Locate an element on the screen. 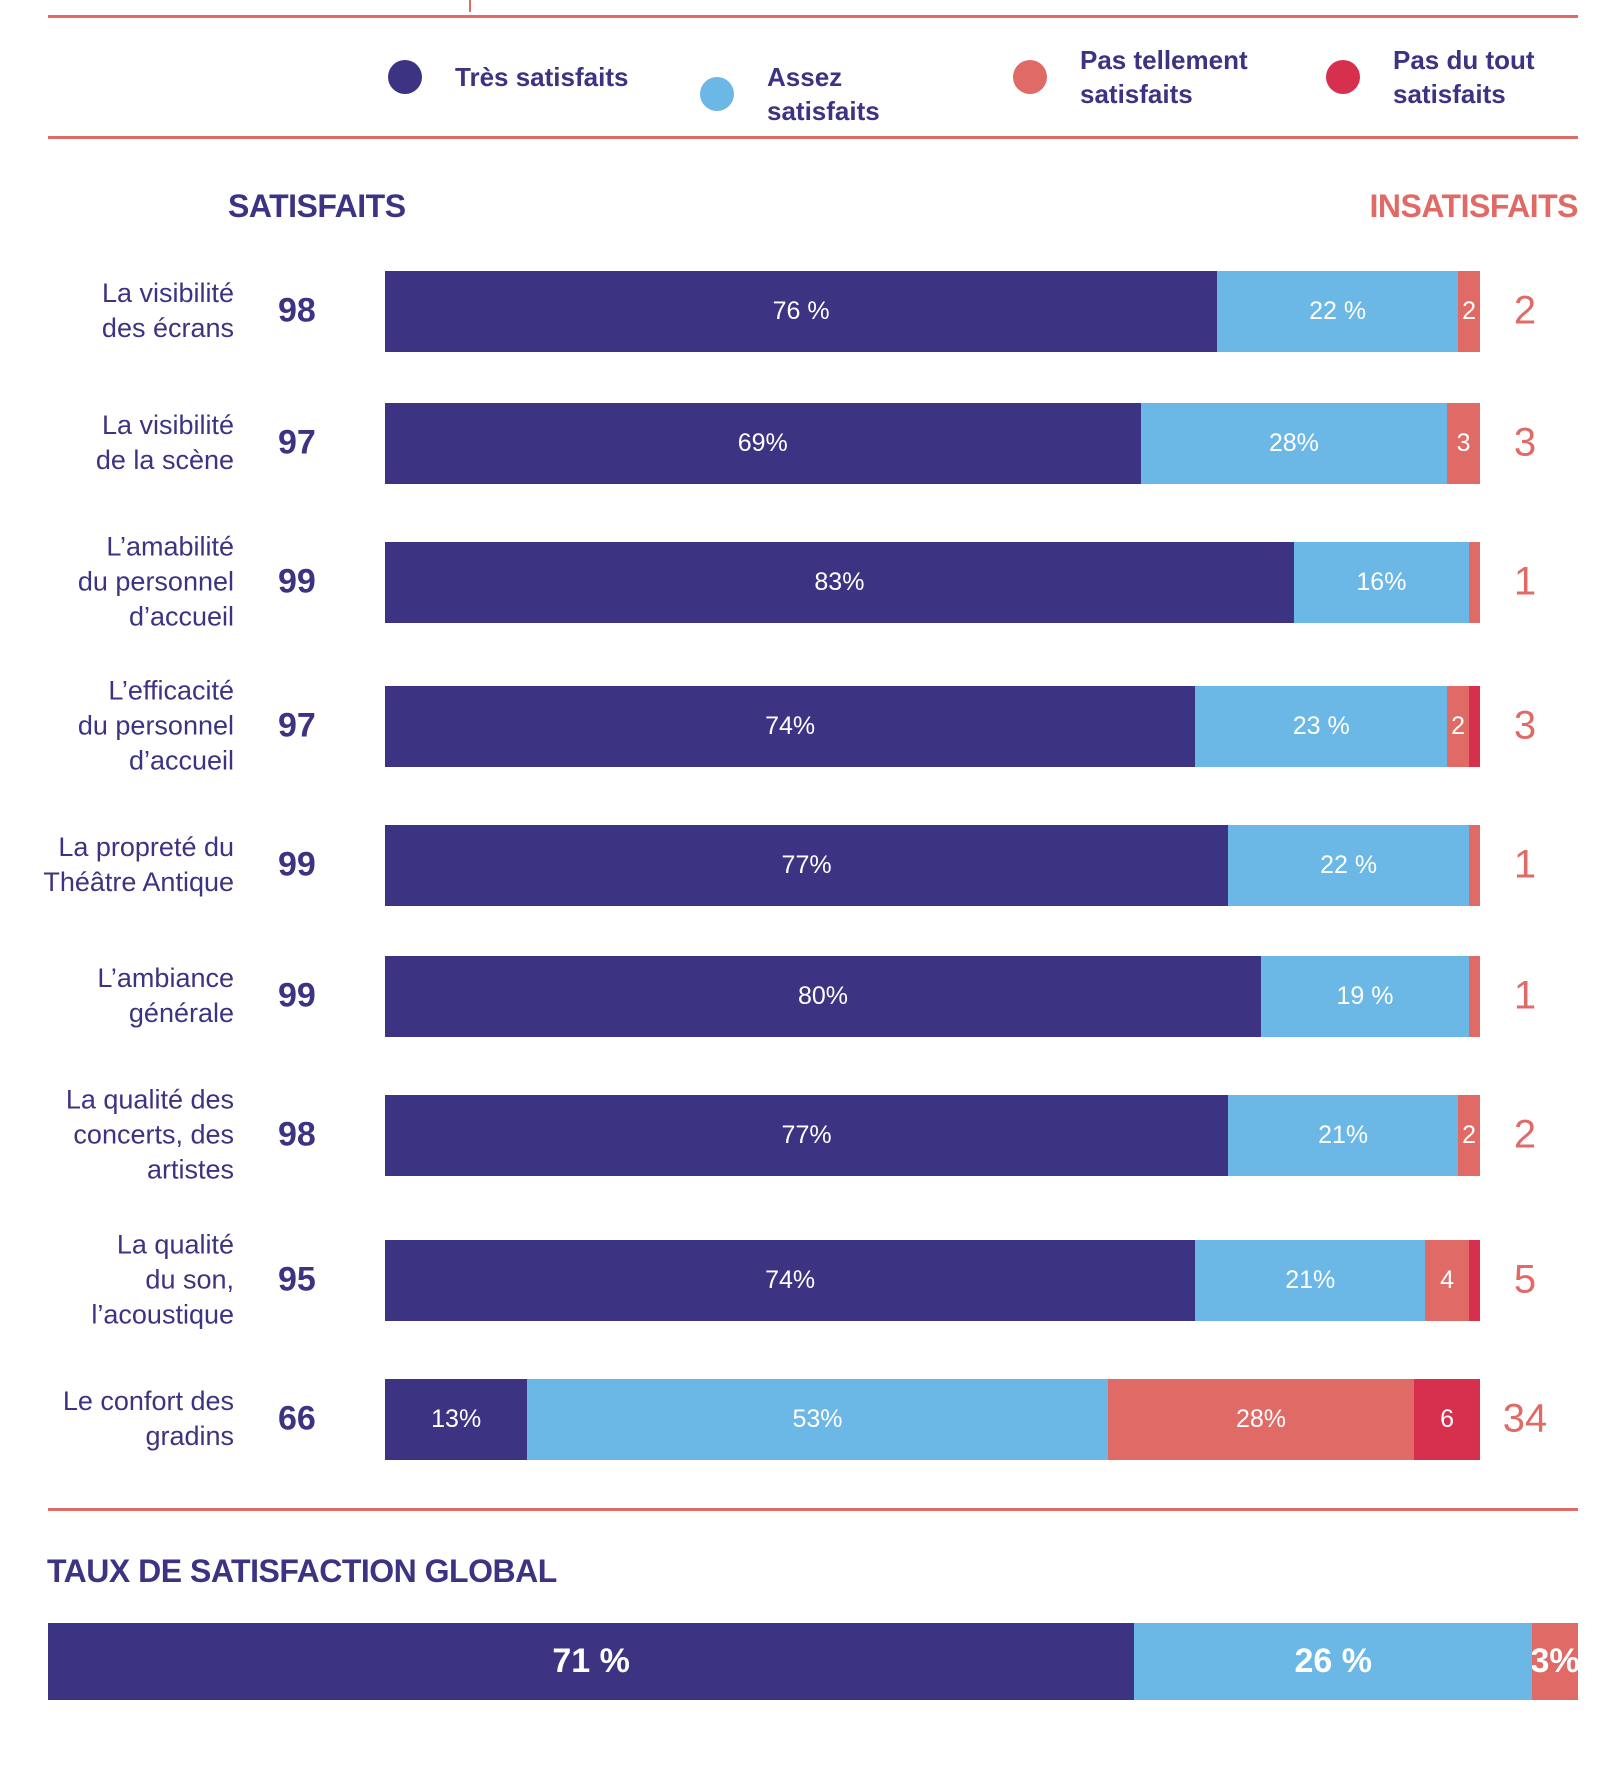  bar-segment: 76 % is located at coordinates (801, 311).